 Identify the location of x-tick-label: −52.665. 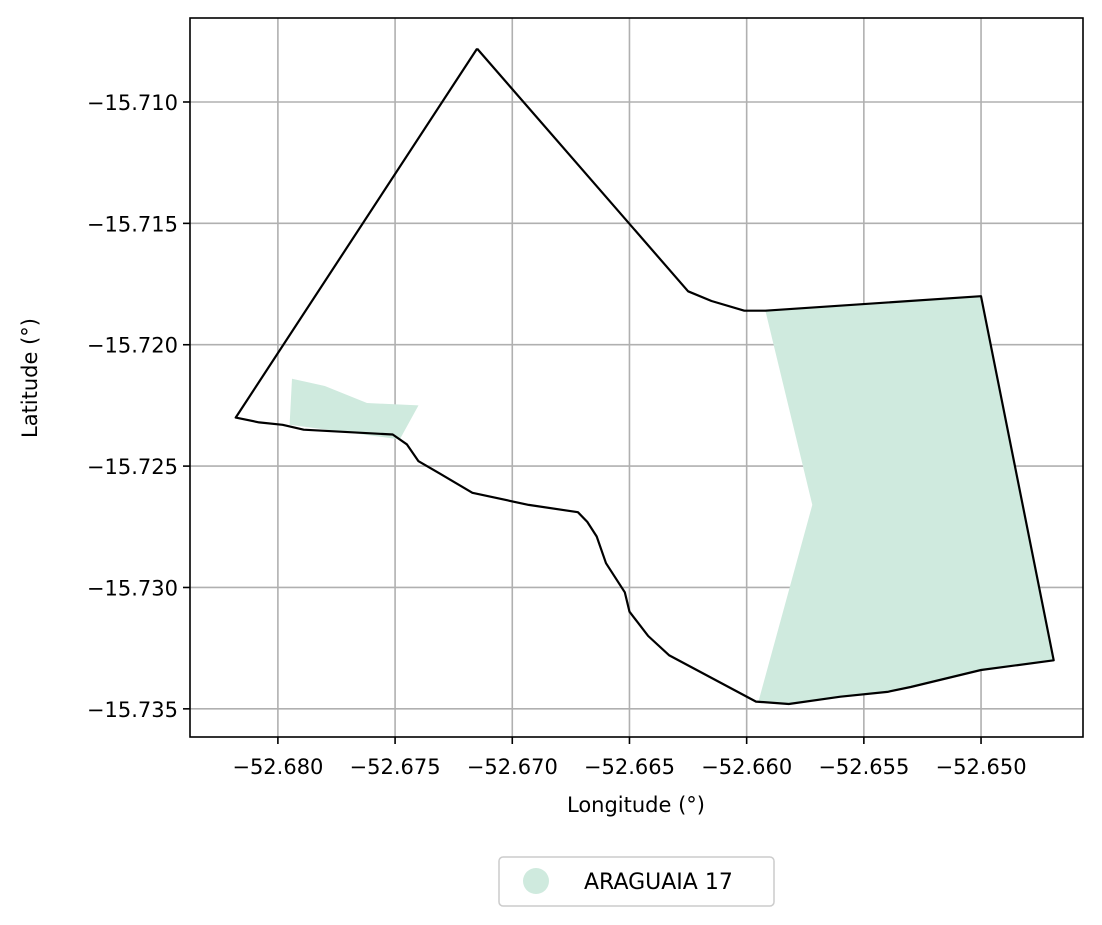
(629, 767).